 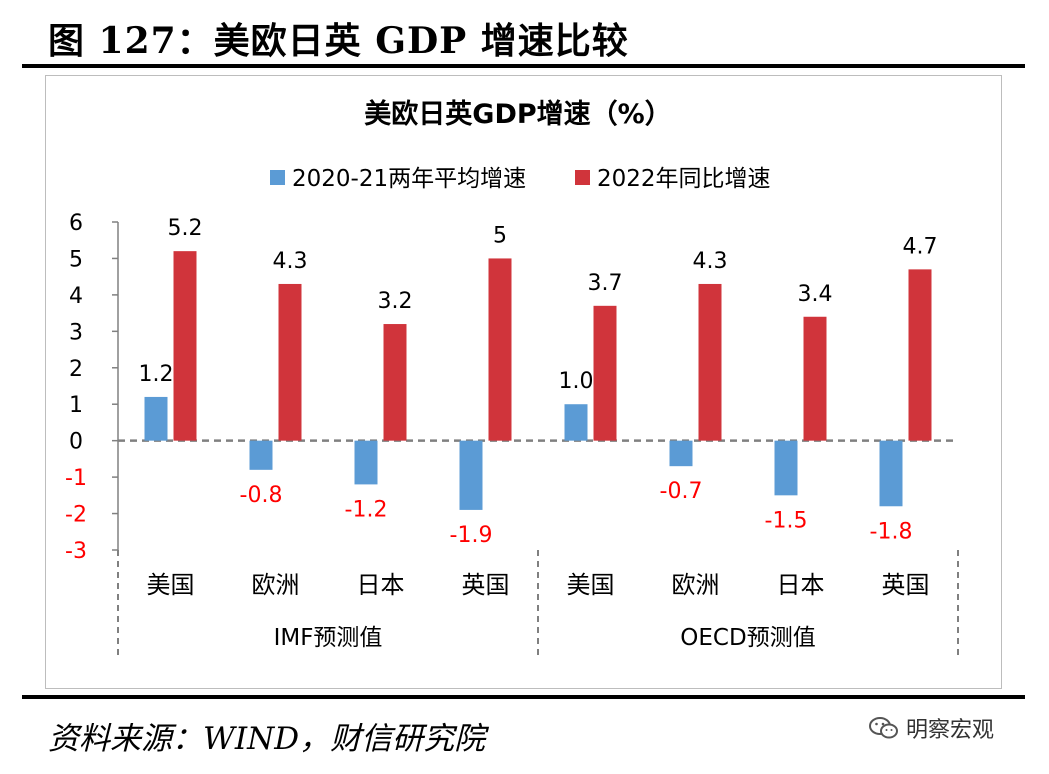 I want to click on bottom-rule, so click(x=523, y=697).